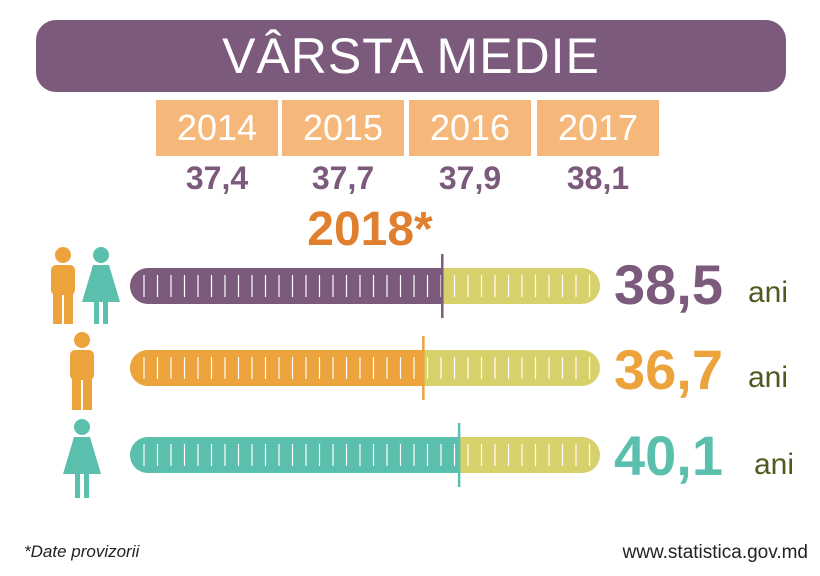  What do you see at coordinates (470, 178) in the screenshot?
I see `year-2016-value: 37,9` at bounding box center [470, 178].